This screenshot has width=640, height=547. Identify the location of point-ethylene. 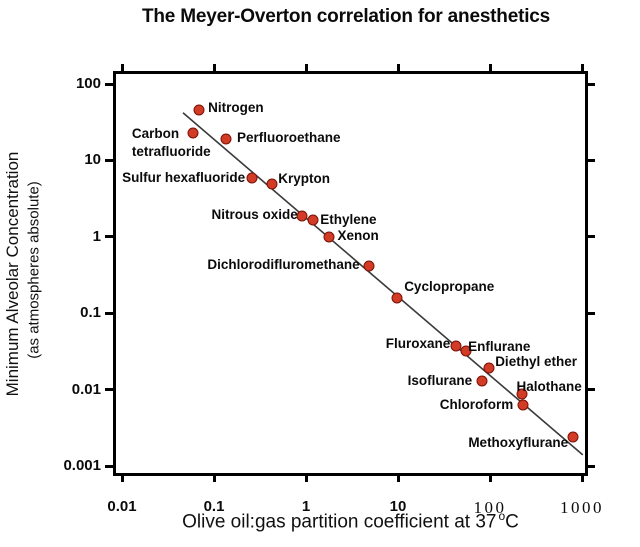
(313, 220).